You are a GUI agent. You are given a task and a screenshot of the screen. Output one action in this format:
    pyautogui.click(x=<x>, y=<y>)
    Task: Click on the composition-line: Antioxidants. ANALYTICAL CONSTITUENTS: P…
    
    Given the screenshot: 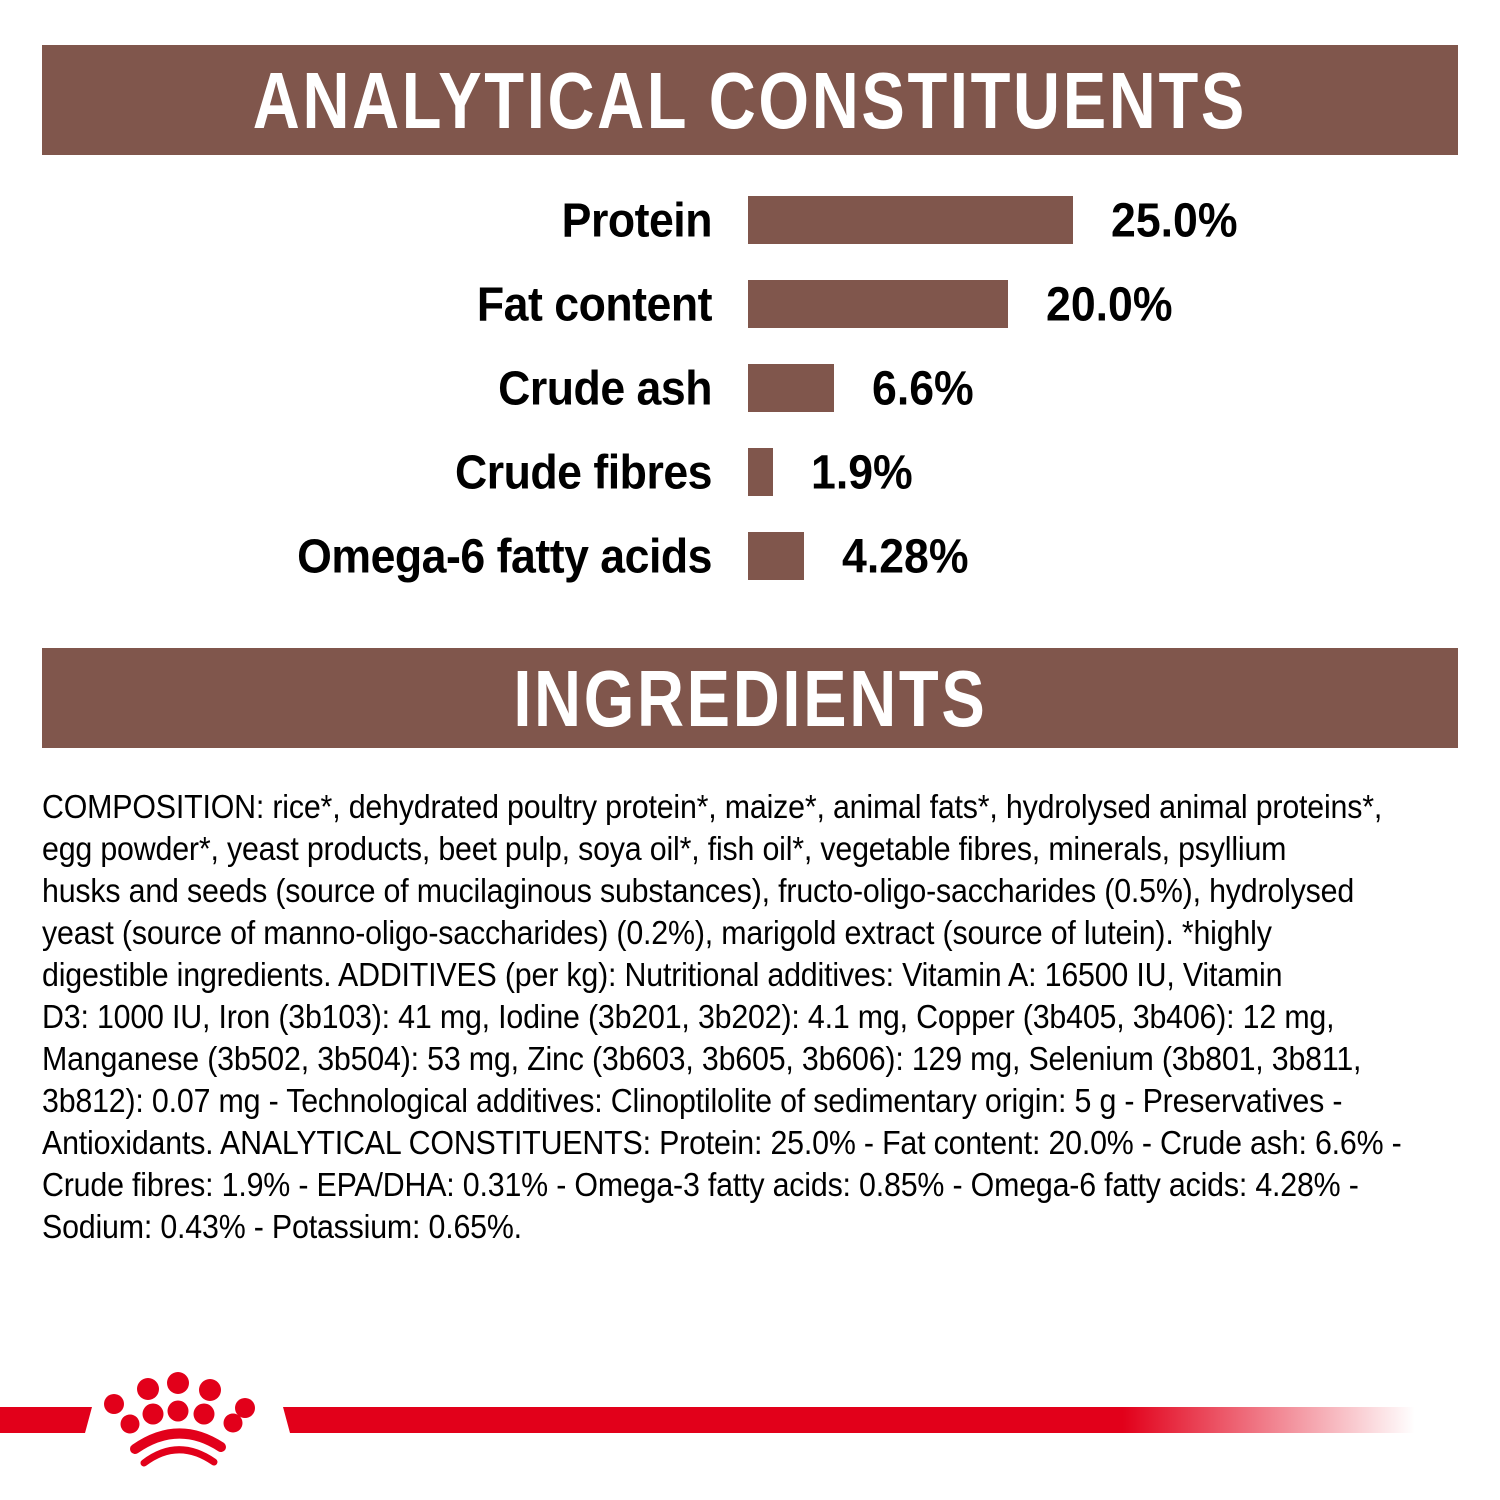 What is the action you would take?
    pyautogui.click(x=722, y=1142)
    